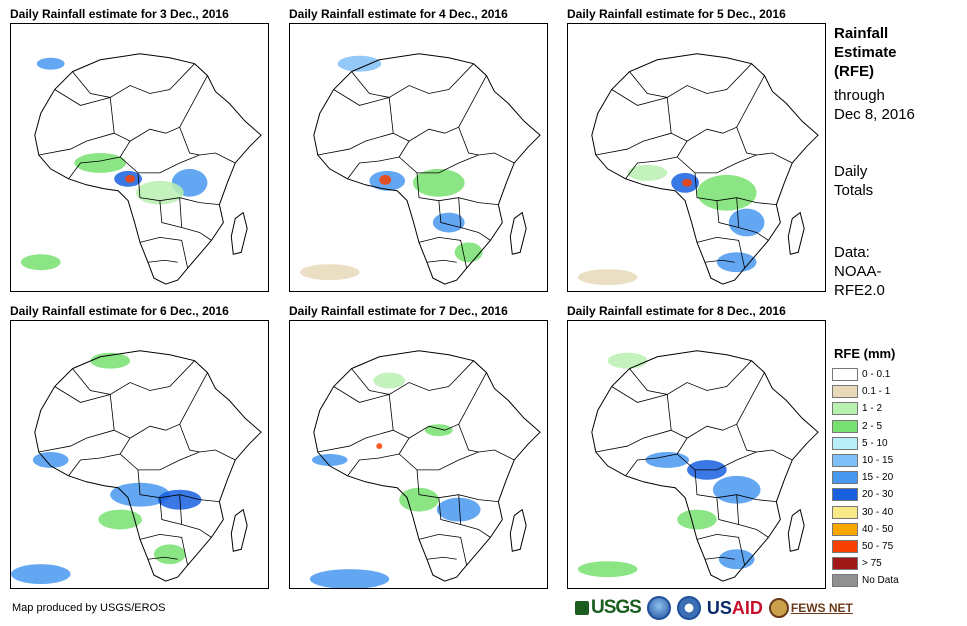 This screenshot has height=626, width=967. What do you see at coordinates (865, 52) in the screenshot?
I see `side-title-line: Estimate` at bounding box center [865, 52].